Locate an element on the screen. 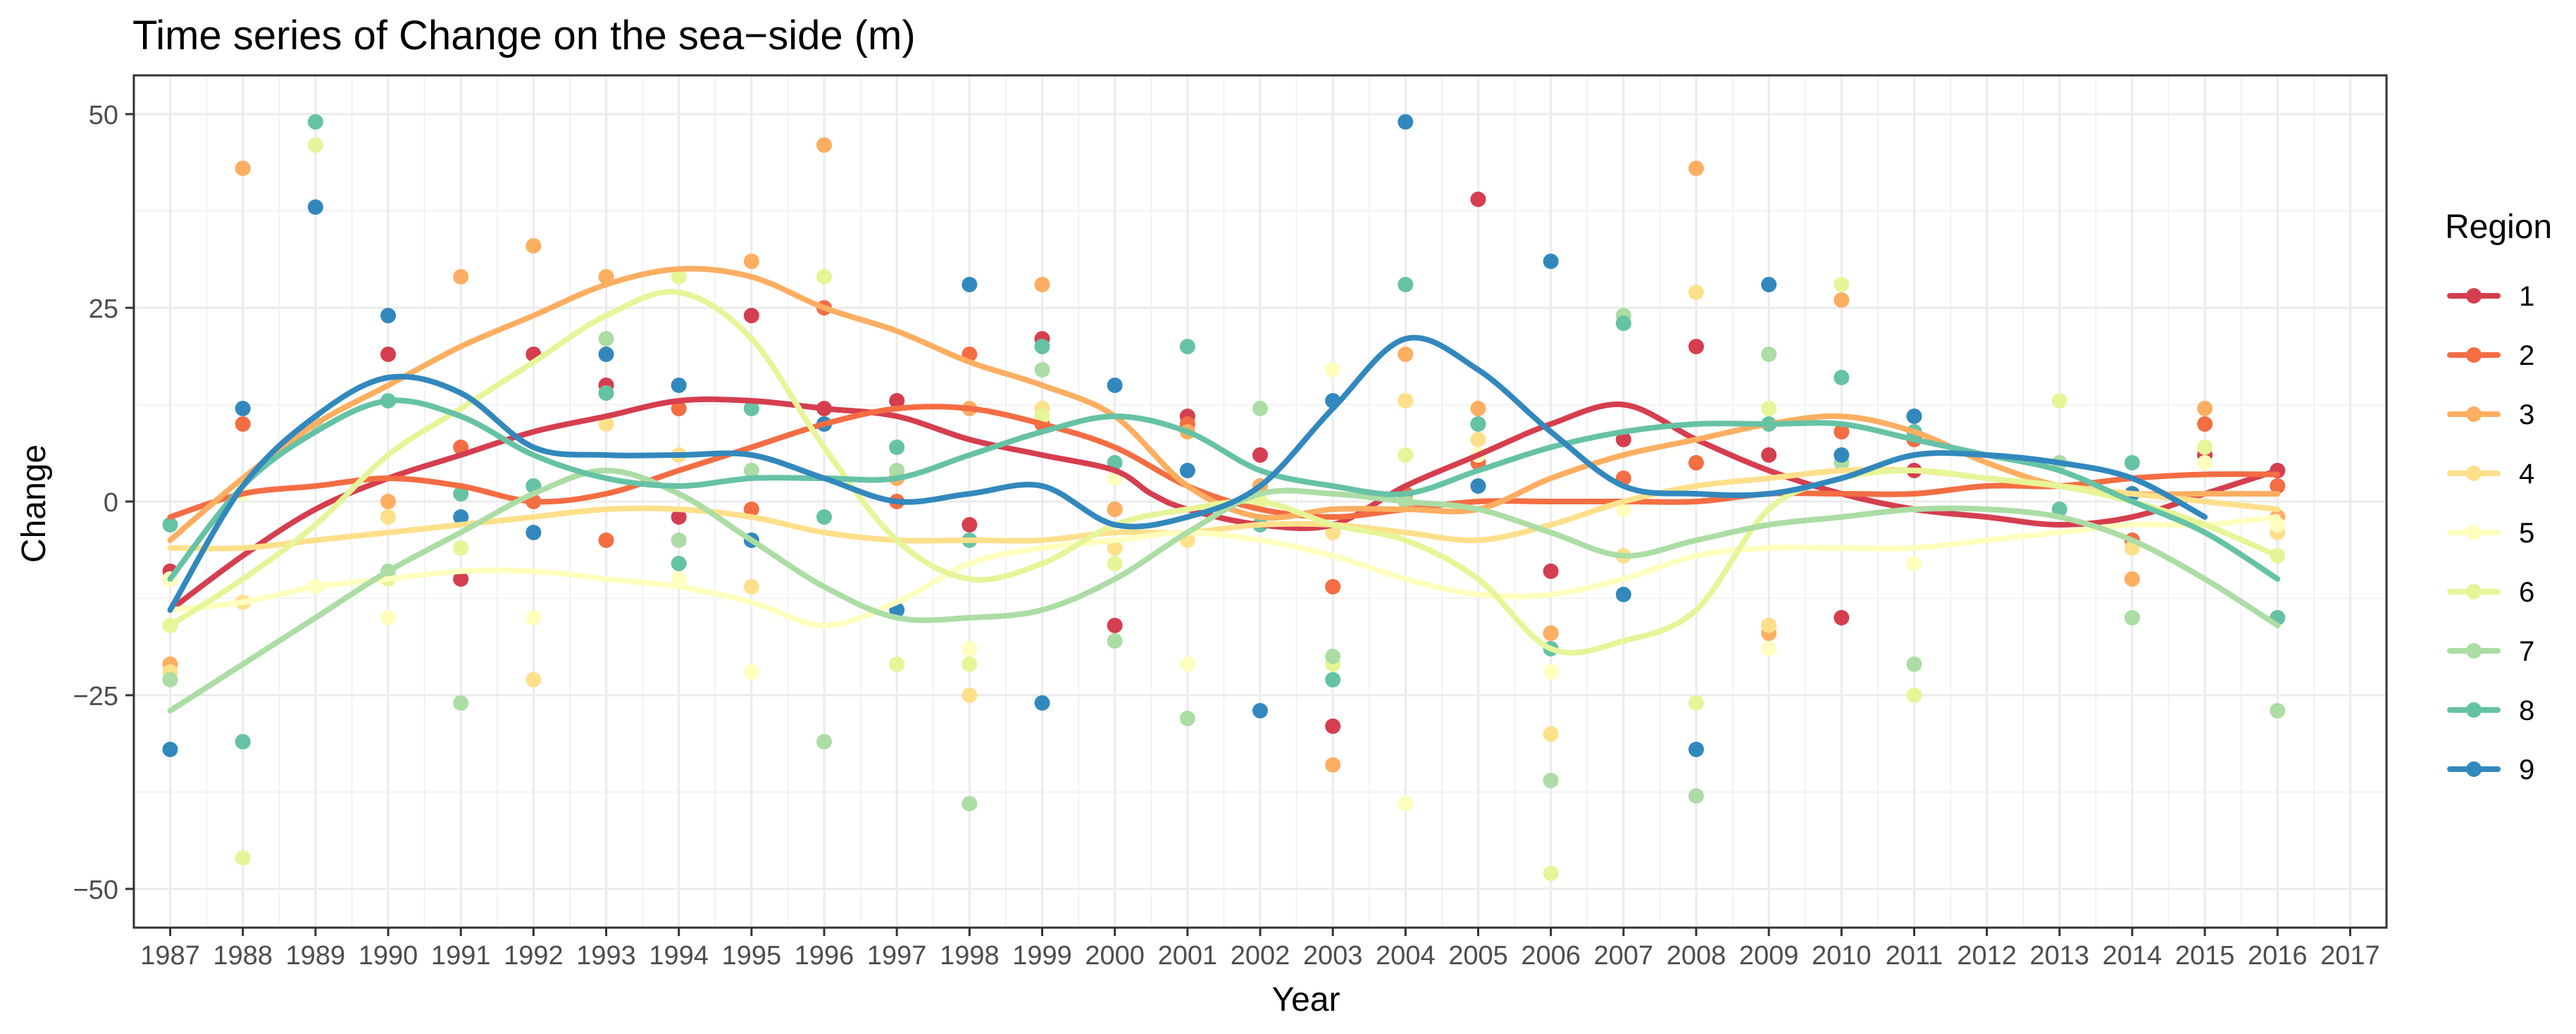  x-tick-label: 1995 is located at coordinates (752, 956).